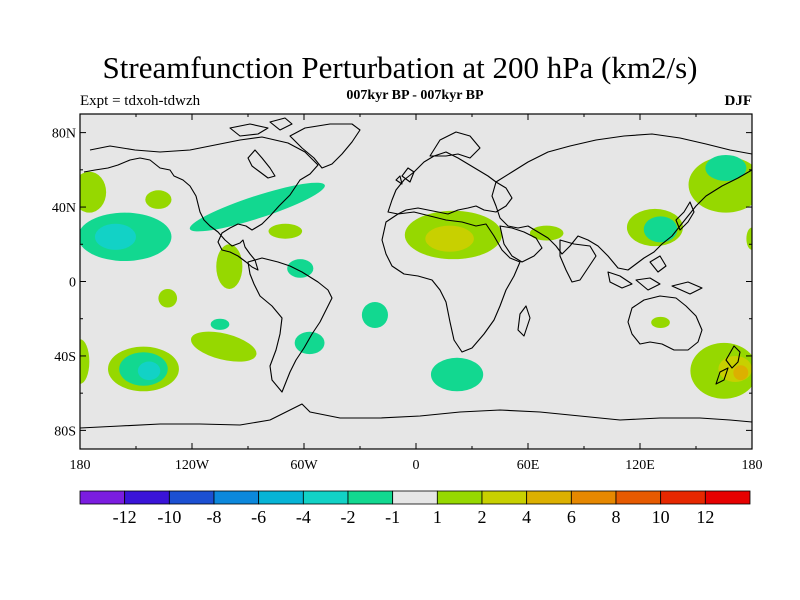 Image resolution: width=800 pixels, height=600 pixels. Describe the element at coordinates (455, 145) in the screenshot. I see `coastline-scandinavia` at that location.